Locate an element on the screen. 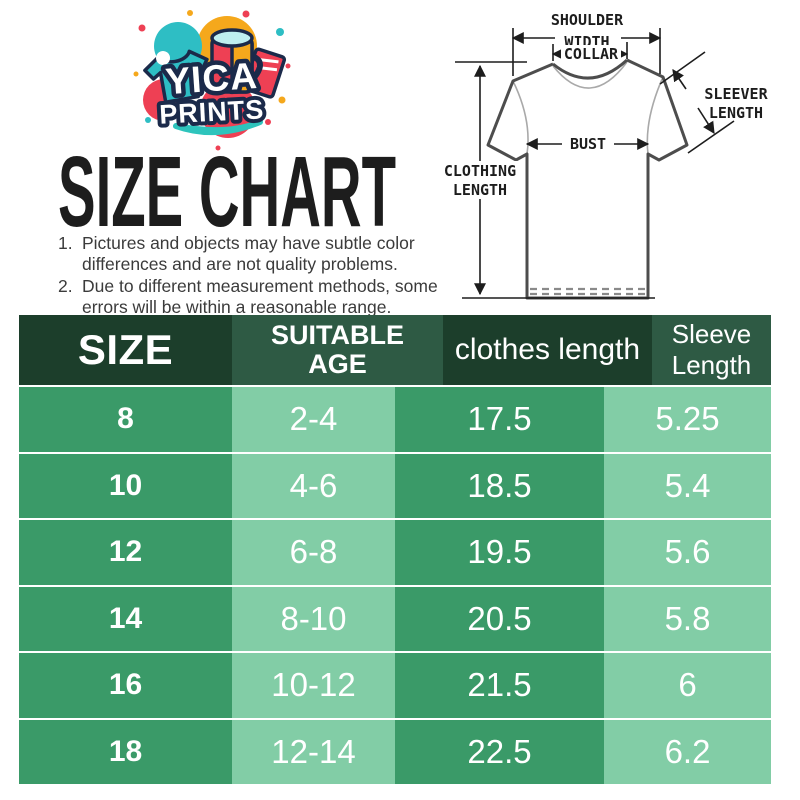 The image size is (800, 800). cell-clothes-length: 19.5 is located at coordinates (499, 552).